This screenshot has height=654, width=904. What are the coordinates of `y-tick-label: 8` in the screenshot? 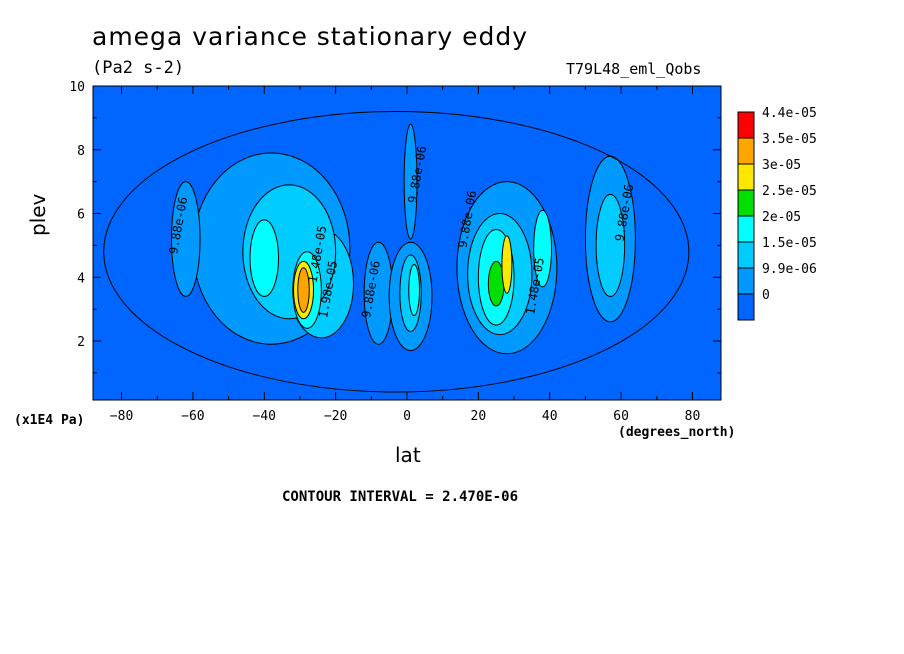 It's located at (81, 151).